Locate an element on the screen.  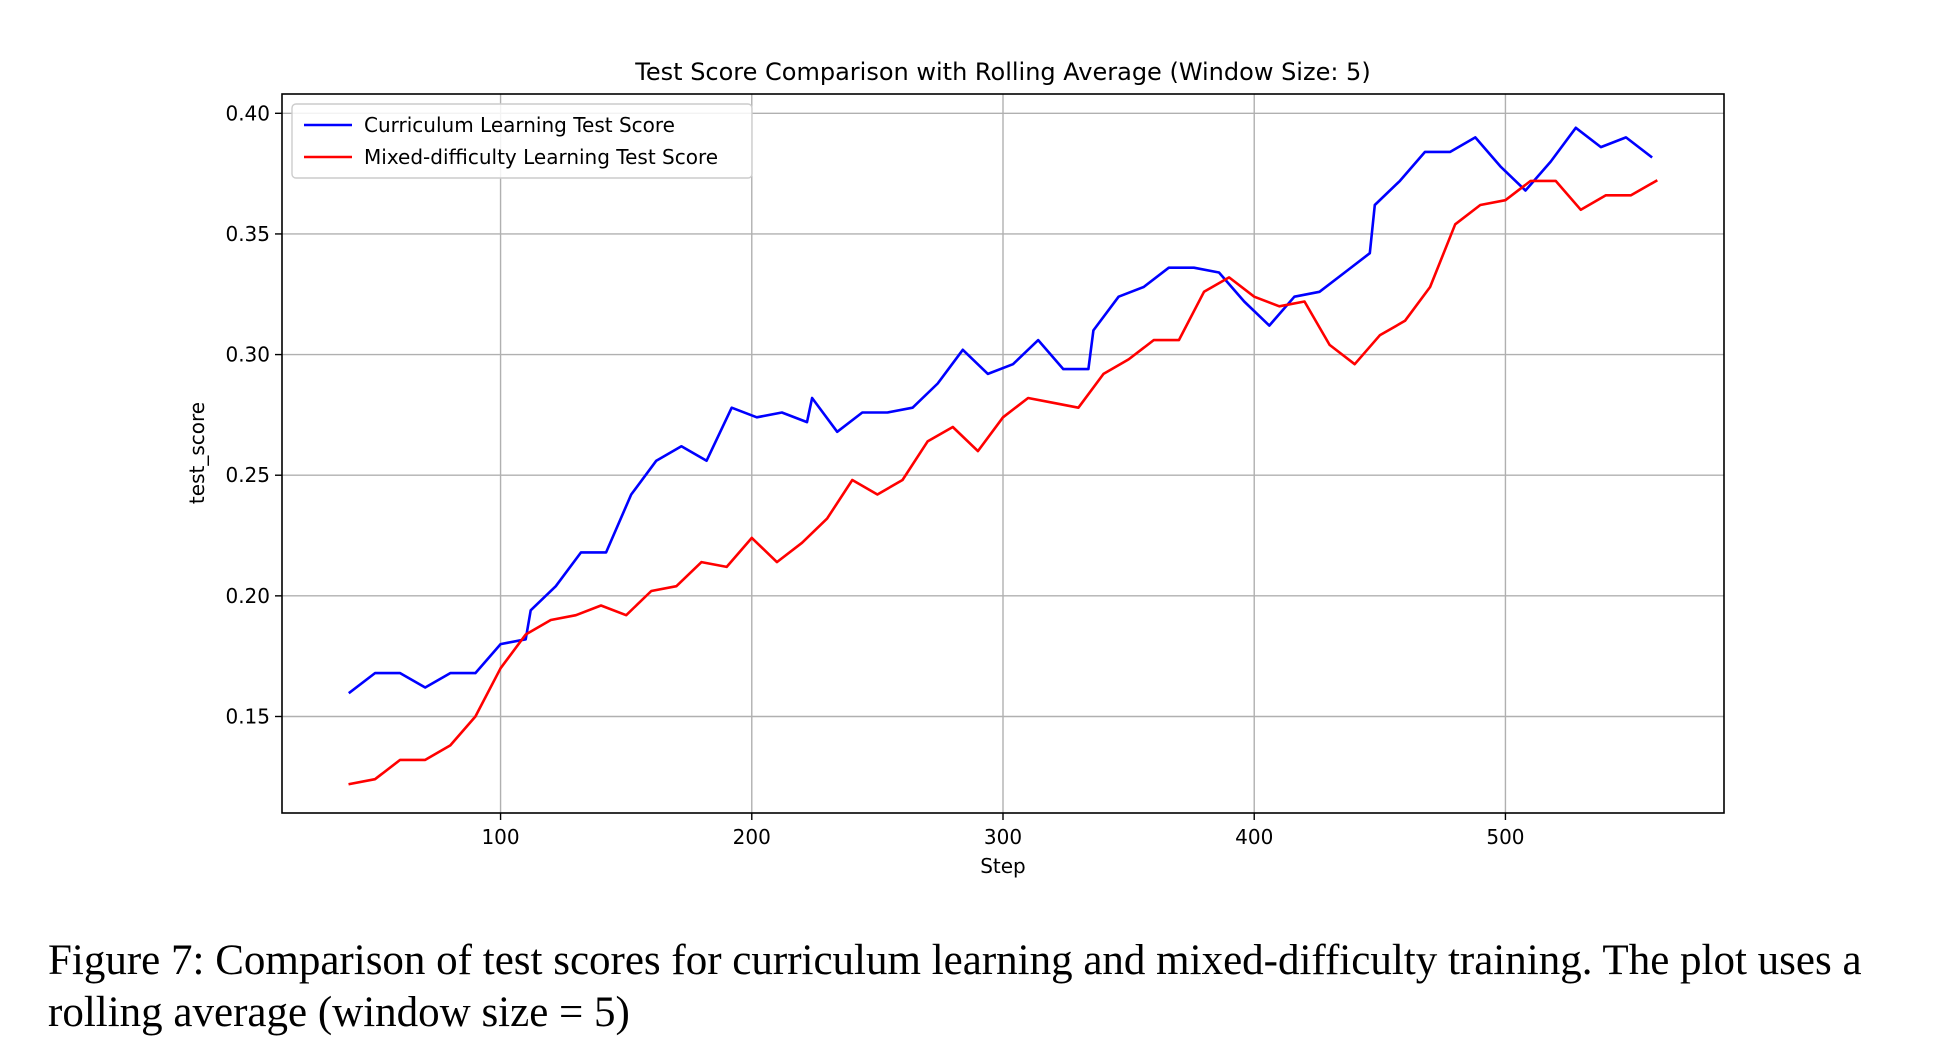
x-tick-label: 100 is located at coordinates (500, 837).